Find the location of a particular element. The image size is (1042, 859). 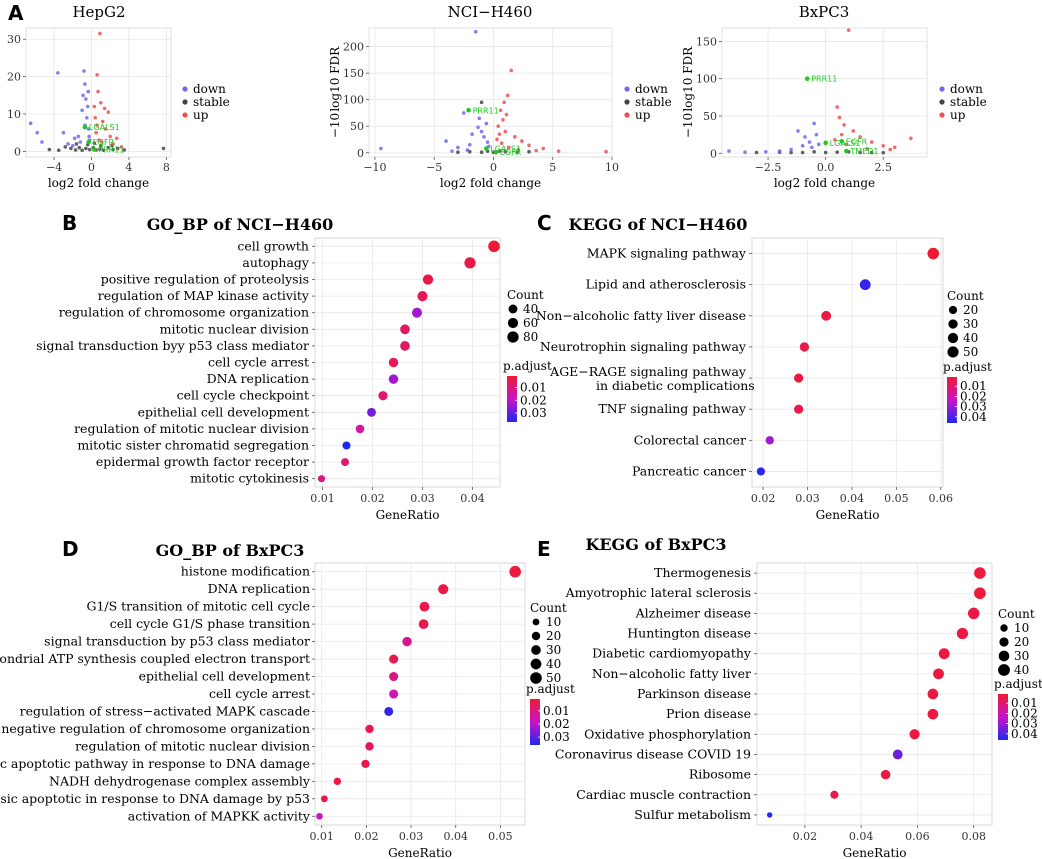

category-label: TNF signaling pathway is located at coordinates (672, 408).